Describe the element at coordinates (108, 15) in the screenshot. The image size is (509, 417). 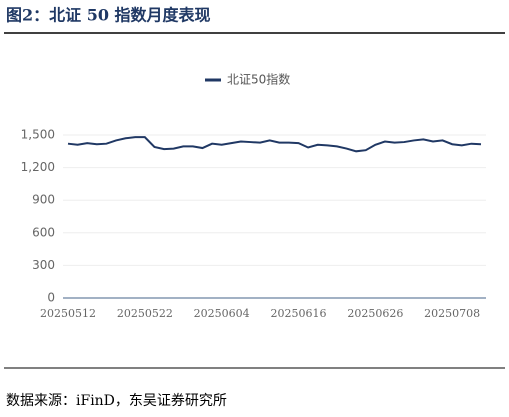
I see `figure-title: 图2：北证 50 指数月度表现` at that location.